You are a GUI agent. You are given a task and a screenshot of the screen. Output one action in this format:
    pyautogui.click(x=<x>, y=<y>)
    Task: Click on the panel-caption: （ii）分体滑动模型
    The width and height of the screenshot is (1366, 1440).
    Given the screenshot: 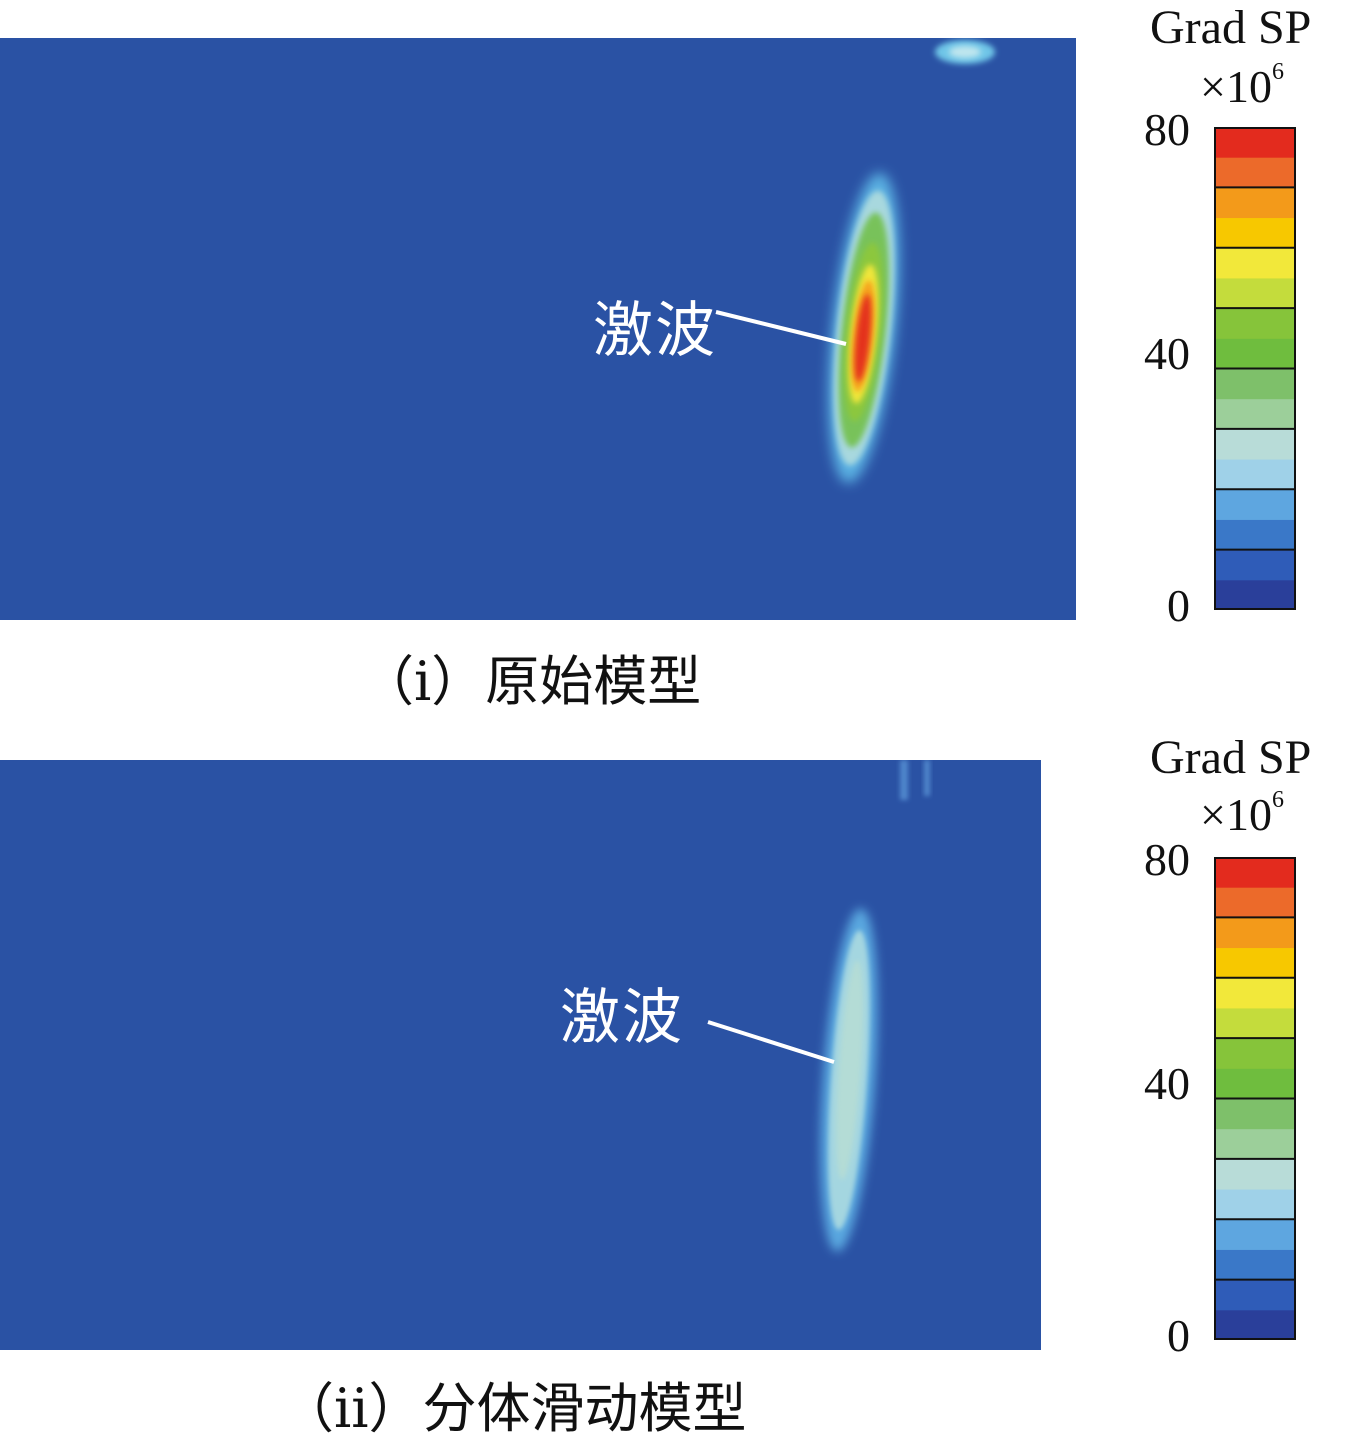 What is the action you would take?
    pyautogui.click(x=513, y=1408)
    